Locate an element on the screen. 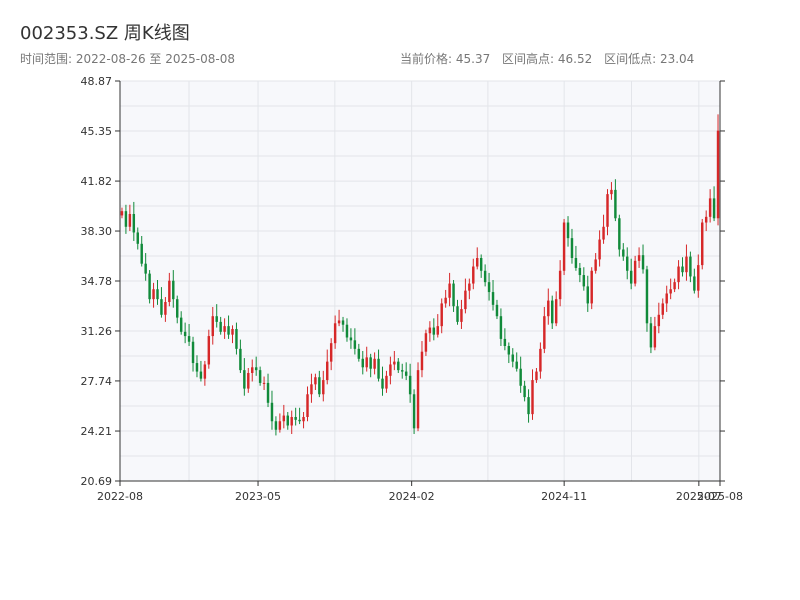 This screenshot has height=600, width=800. x-tick-label: 2023-05 is located at coordinates (258, 496).